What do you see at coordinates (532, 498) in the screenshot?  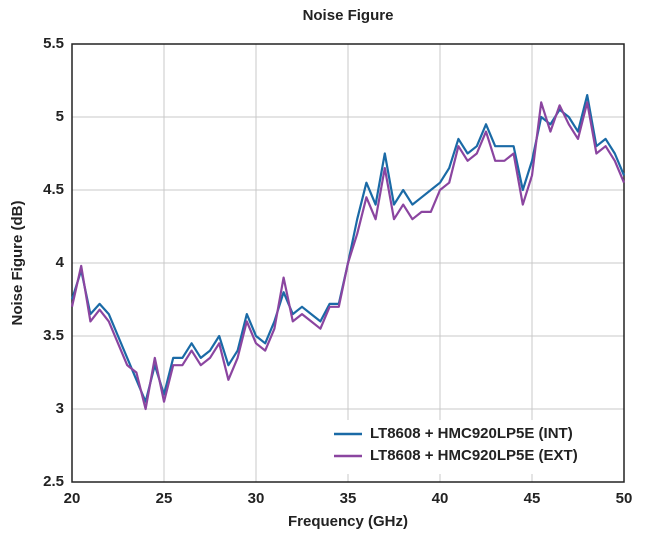 I see `x-tick-label: 45` at bounding box center [532, 498].